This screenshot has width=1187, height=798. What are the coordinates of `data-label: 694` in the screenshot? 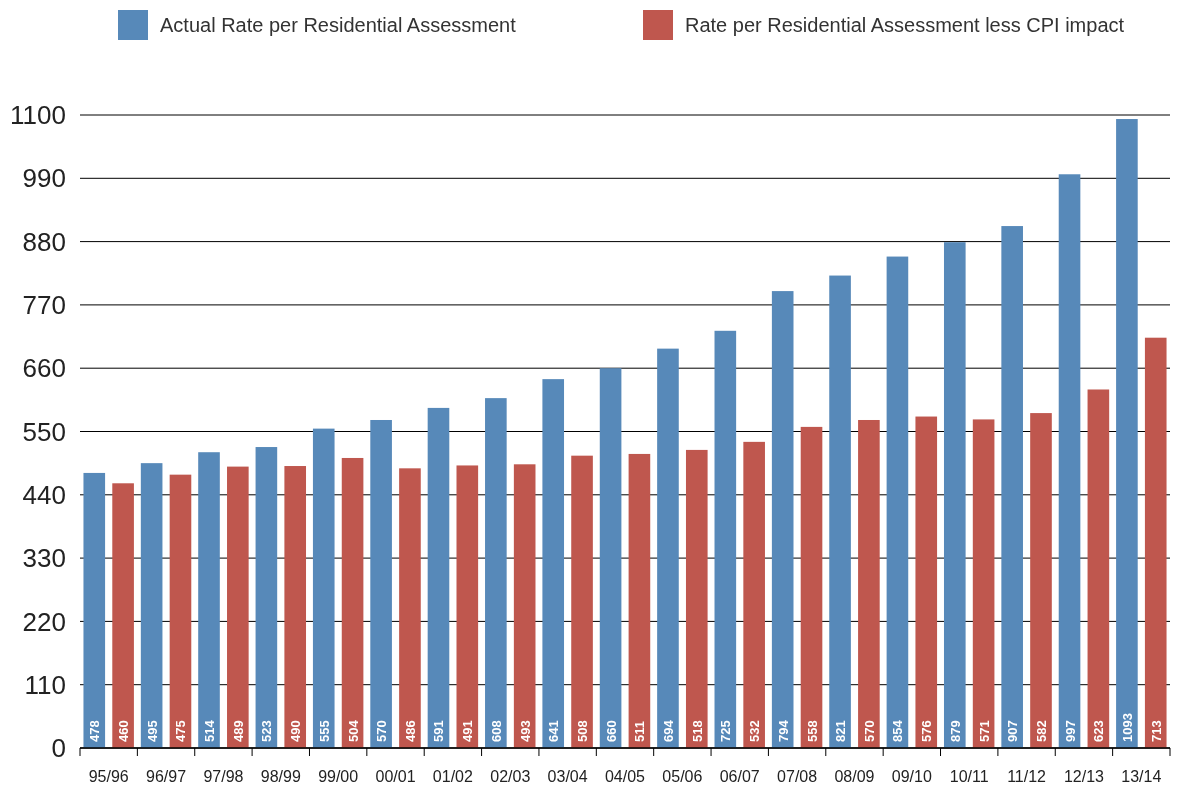 It's located at (668, 730).